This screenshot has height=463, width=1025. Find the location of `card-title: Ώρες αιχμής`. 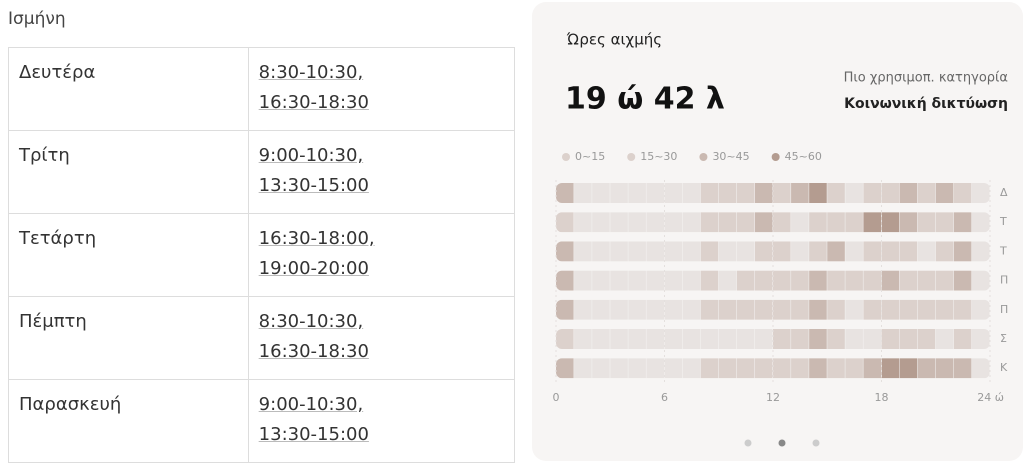

card-title: Ώρες αιχμής is located at coordinates (614, 40).